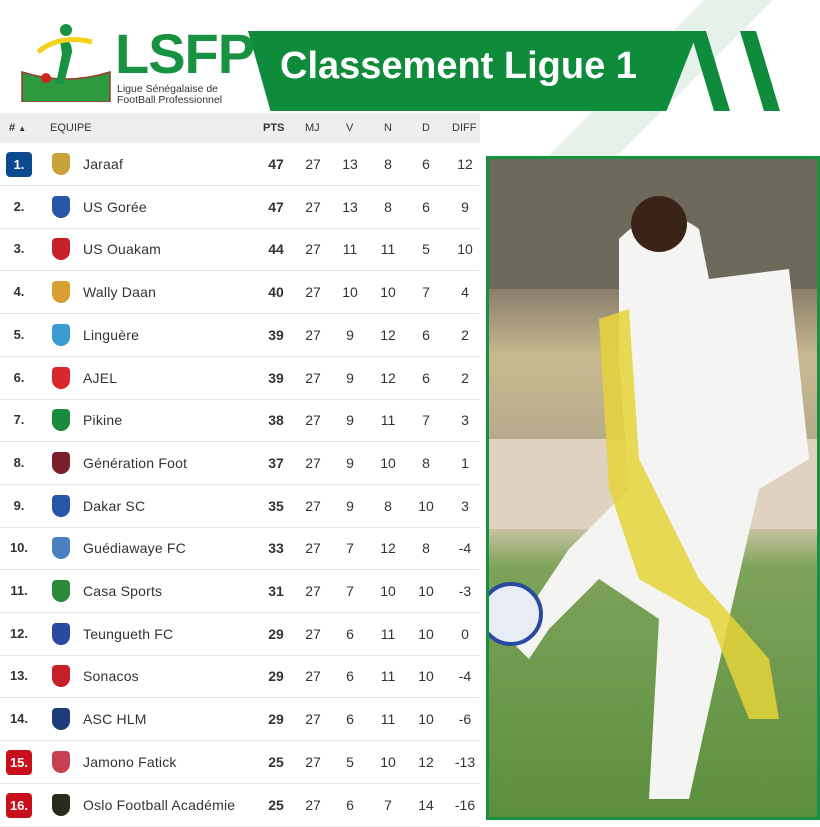  What do you see at coordinates (350, 128) in the screenshot?
I see `col-v: V` at bounding box center [350, 128].